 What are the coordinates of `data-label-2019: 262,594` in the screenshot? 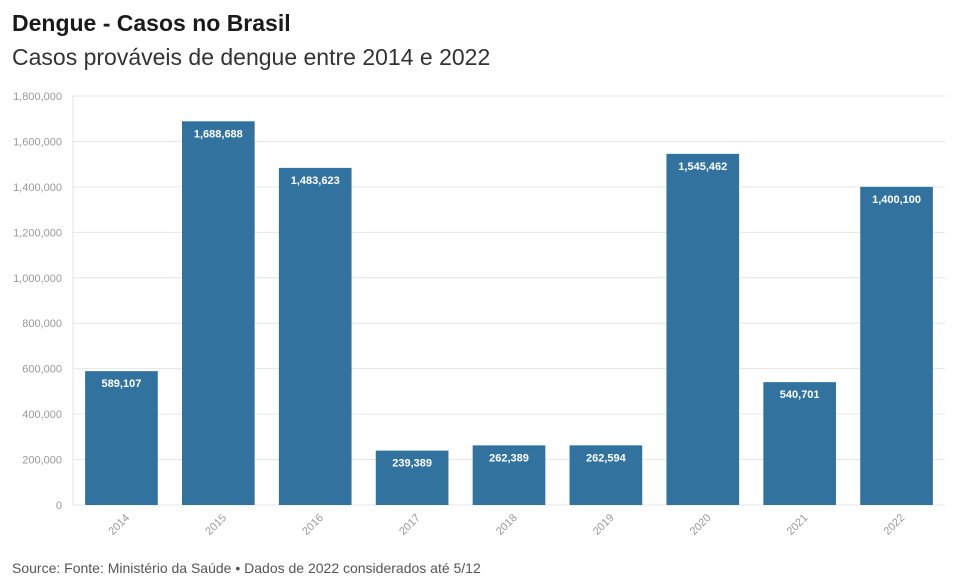 It's located at (606, 458).